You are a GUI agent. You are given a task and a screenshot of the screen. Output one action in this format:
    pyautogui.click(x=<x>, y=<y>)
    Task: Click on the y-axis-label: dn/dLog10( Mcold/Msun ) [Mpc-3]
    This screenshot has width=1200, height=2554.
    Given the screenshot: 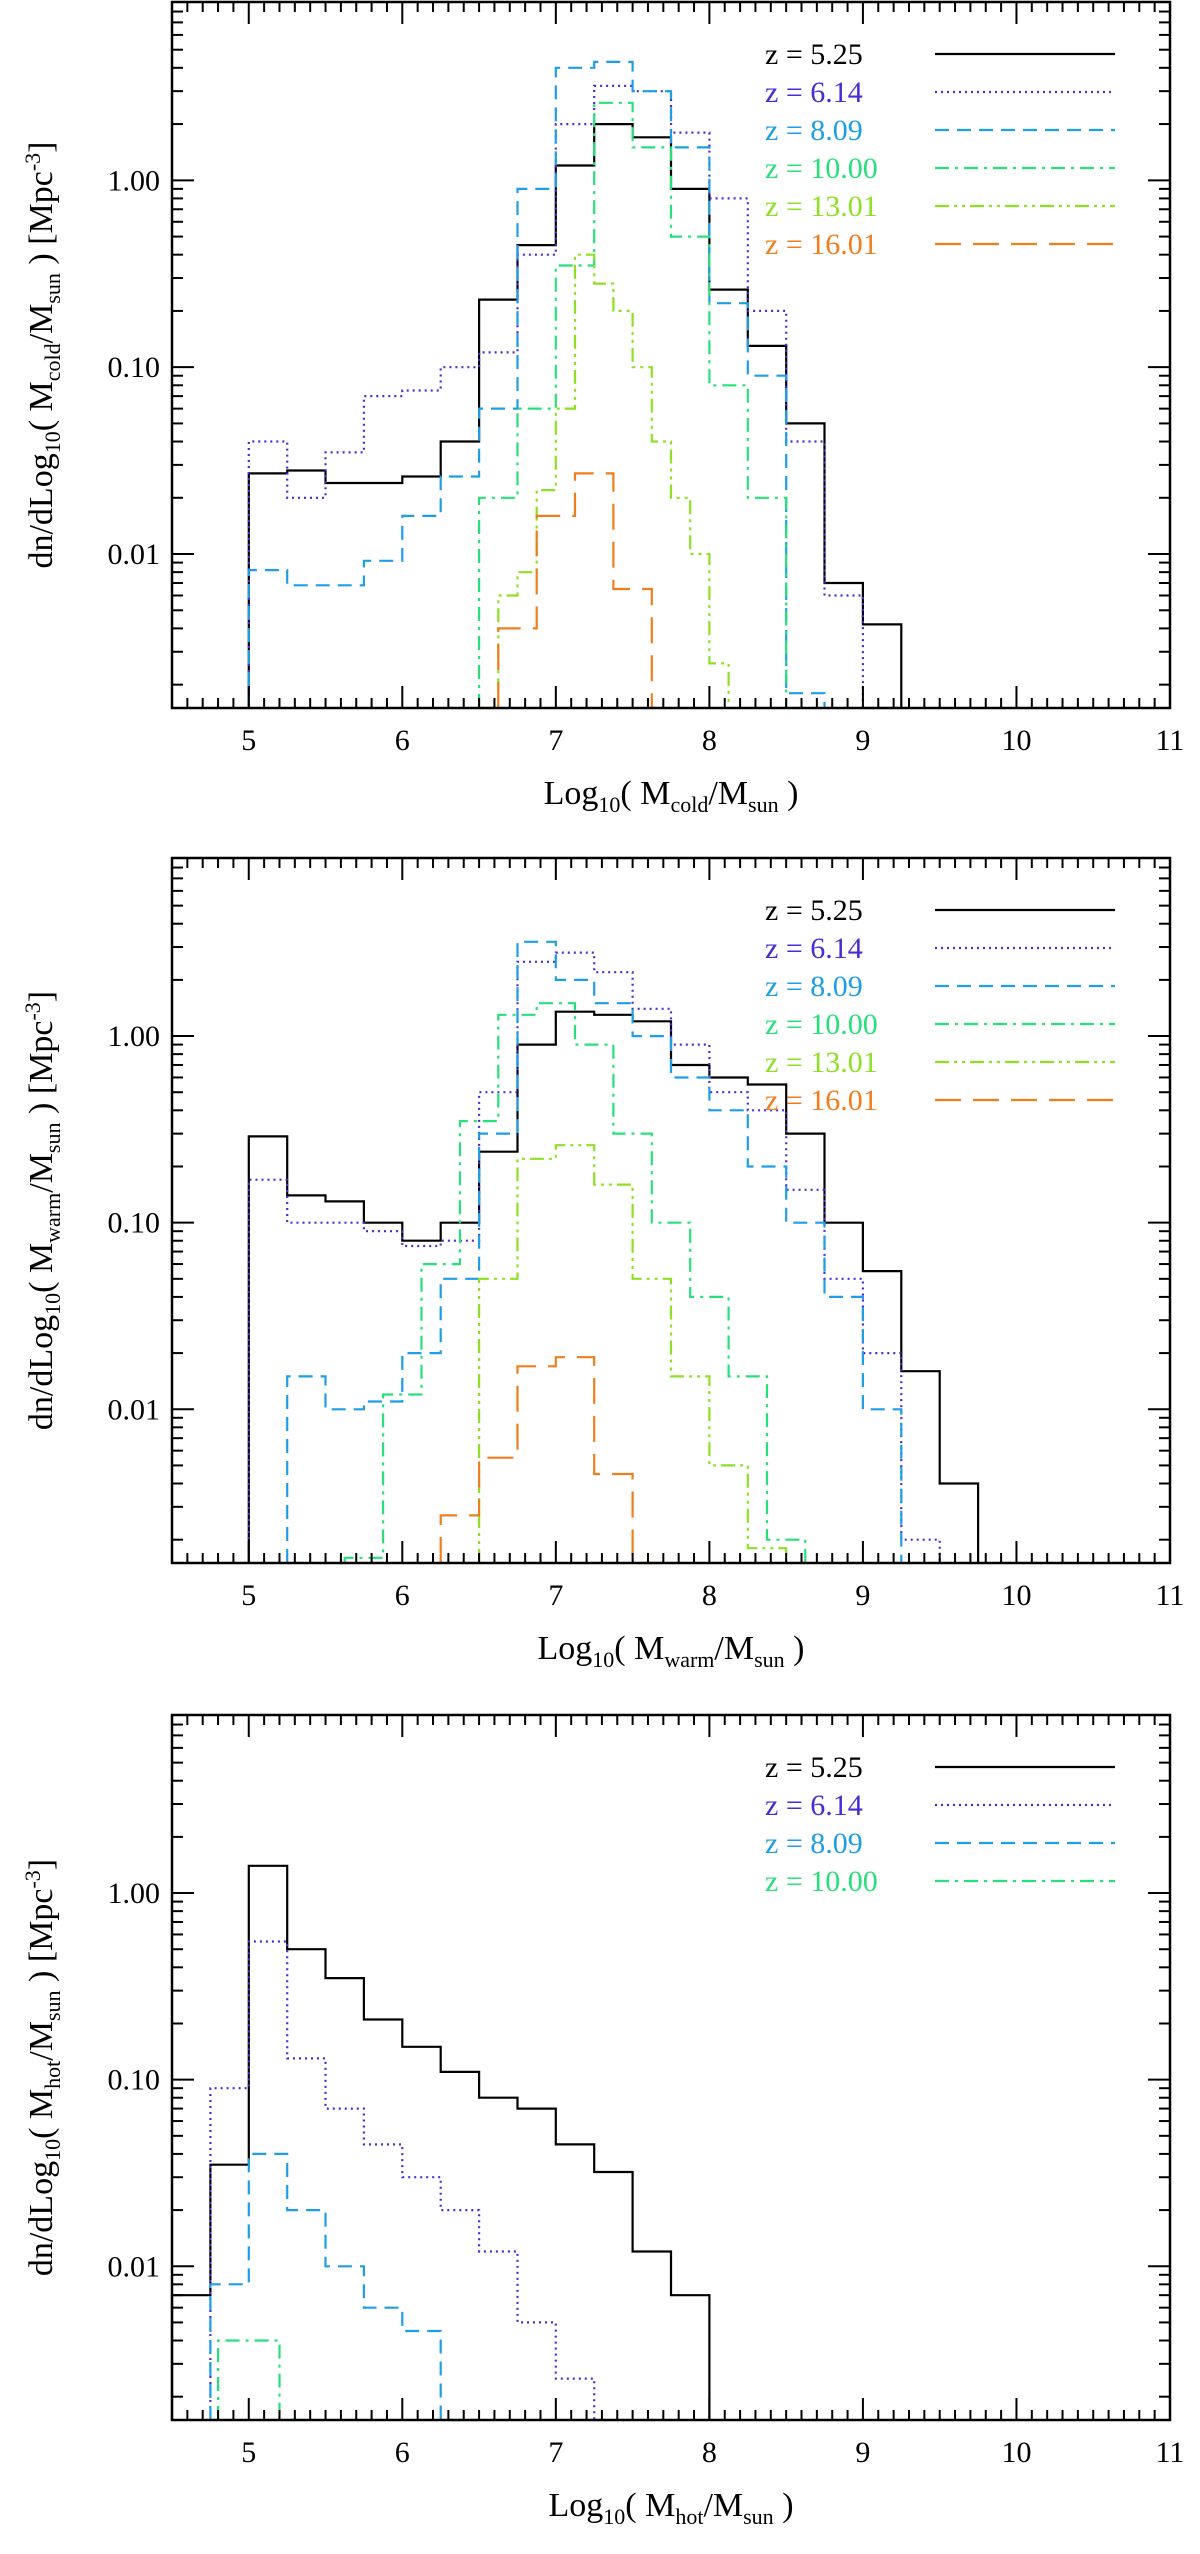 What is the action you would take?
    pyautogui.click(x=42, y=354)
    